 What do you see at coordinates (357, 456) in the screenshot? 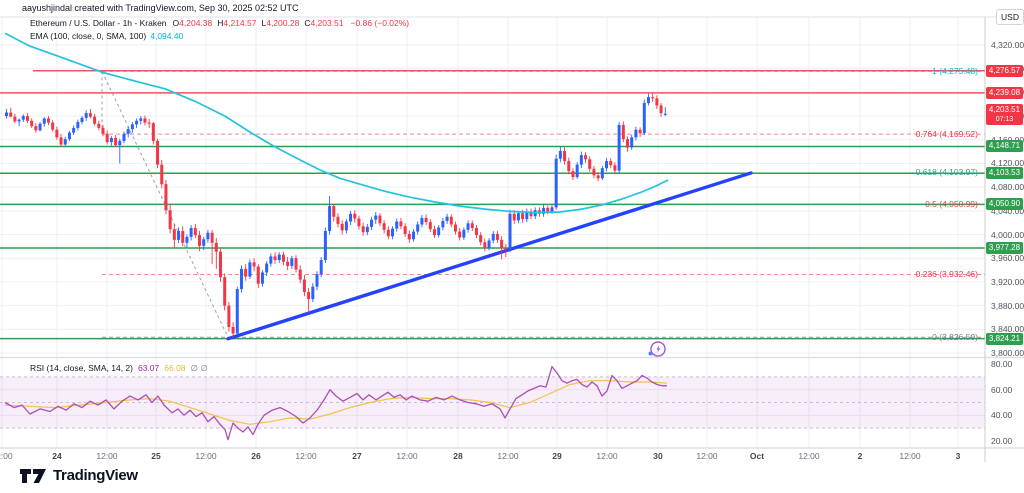
I see `time-axis-label: 27` at bounding box center [357, 456].